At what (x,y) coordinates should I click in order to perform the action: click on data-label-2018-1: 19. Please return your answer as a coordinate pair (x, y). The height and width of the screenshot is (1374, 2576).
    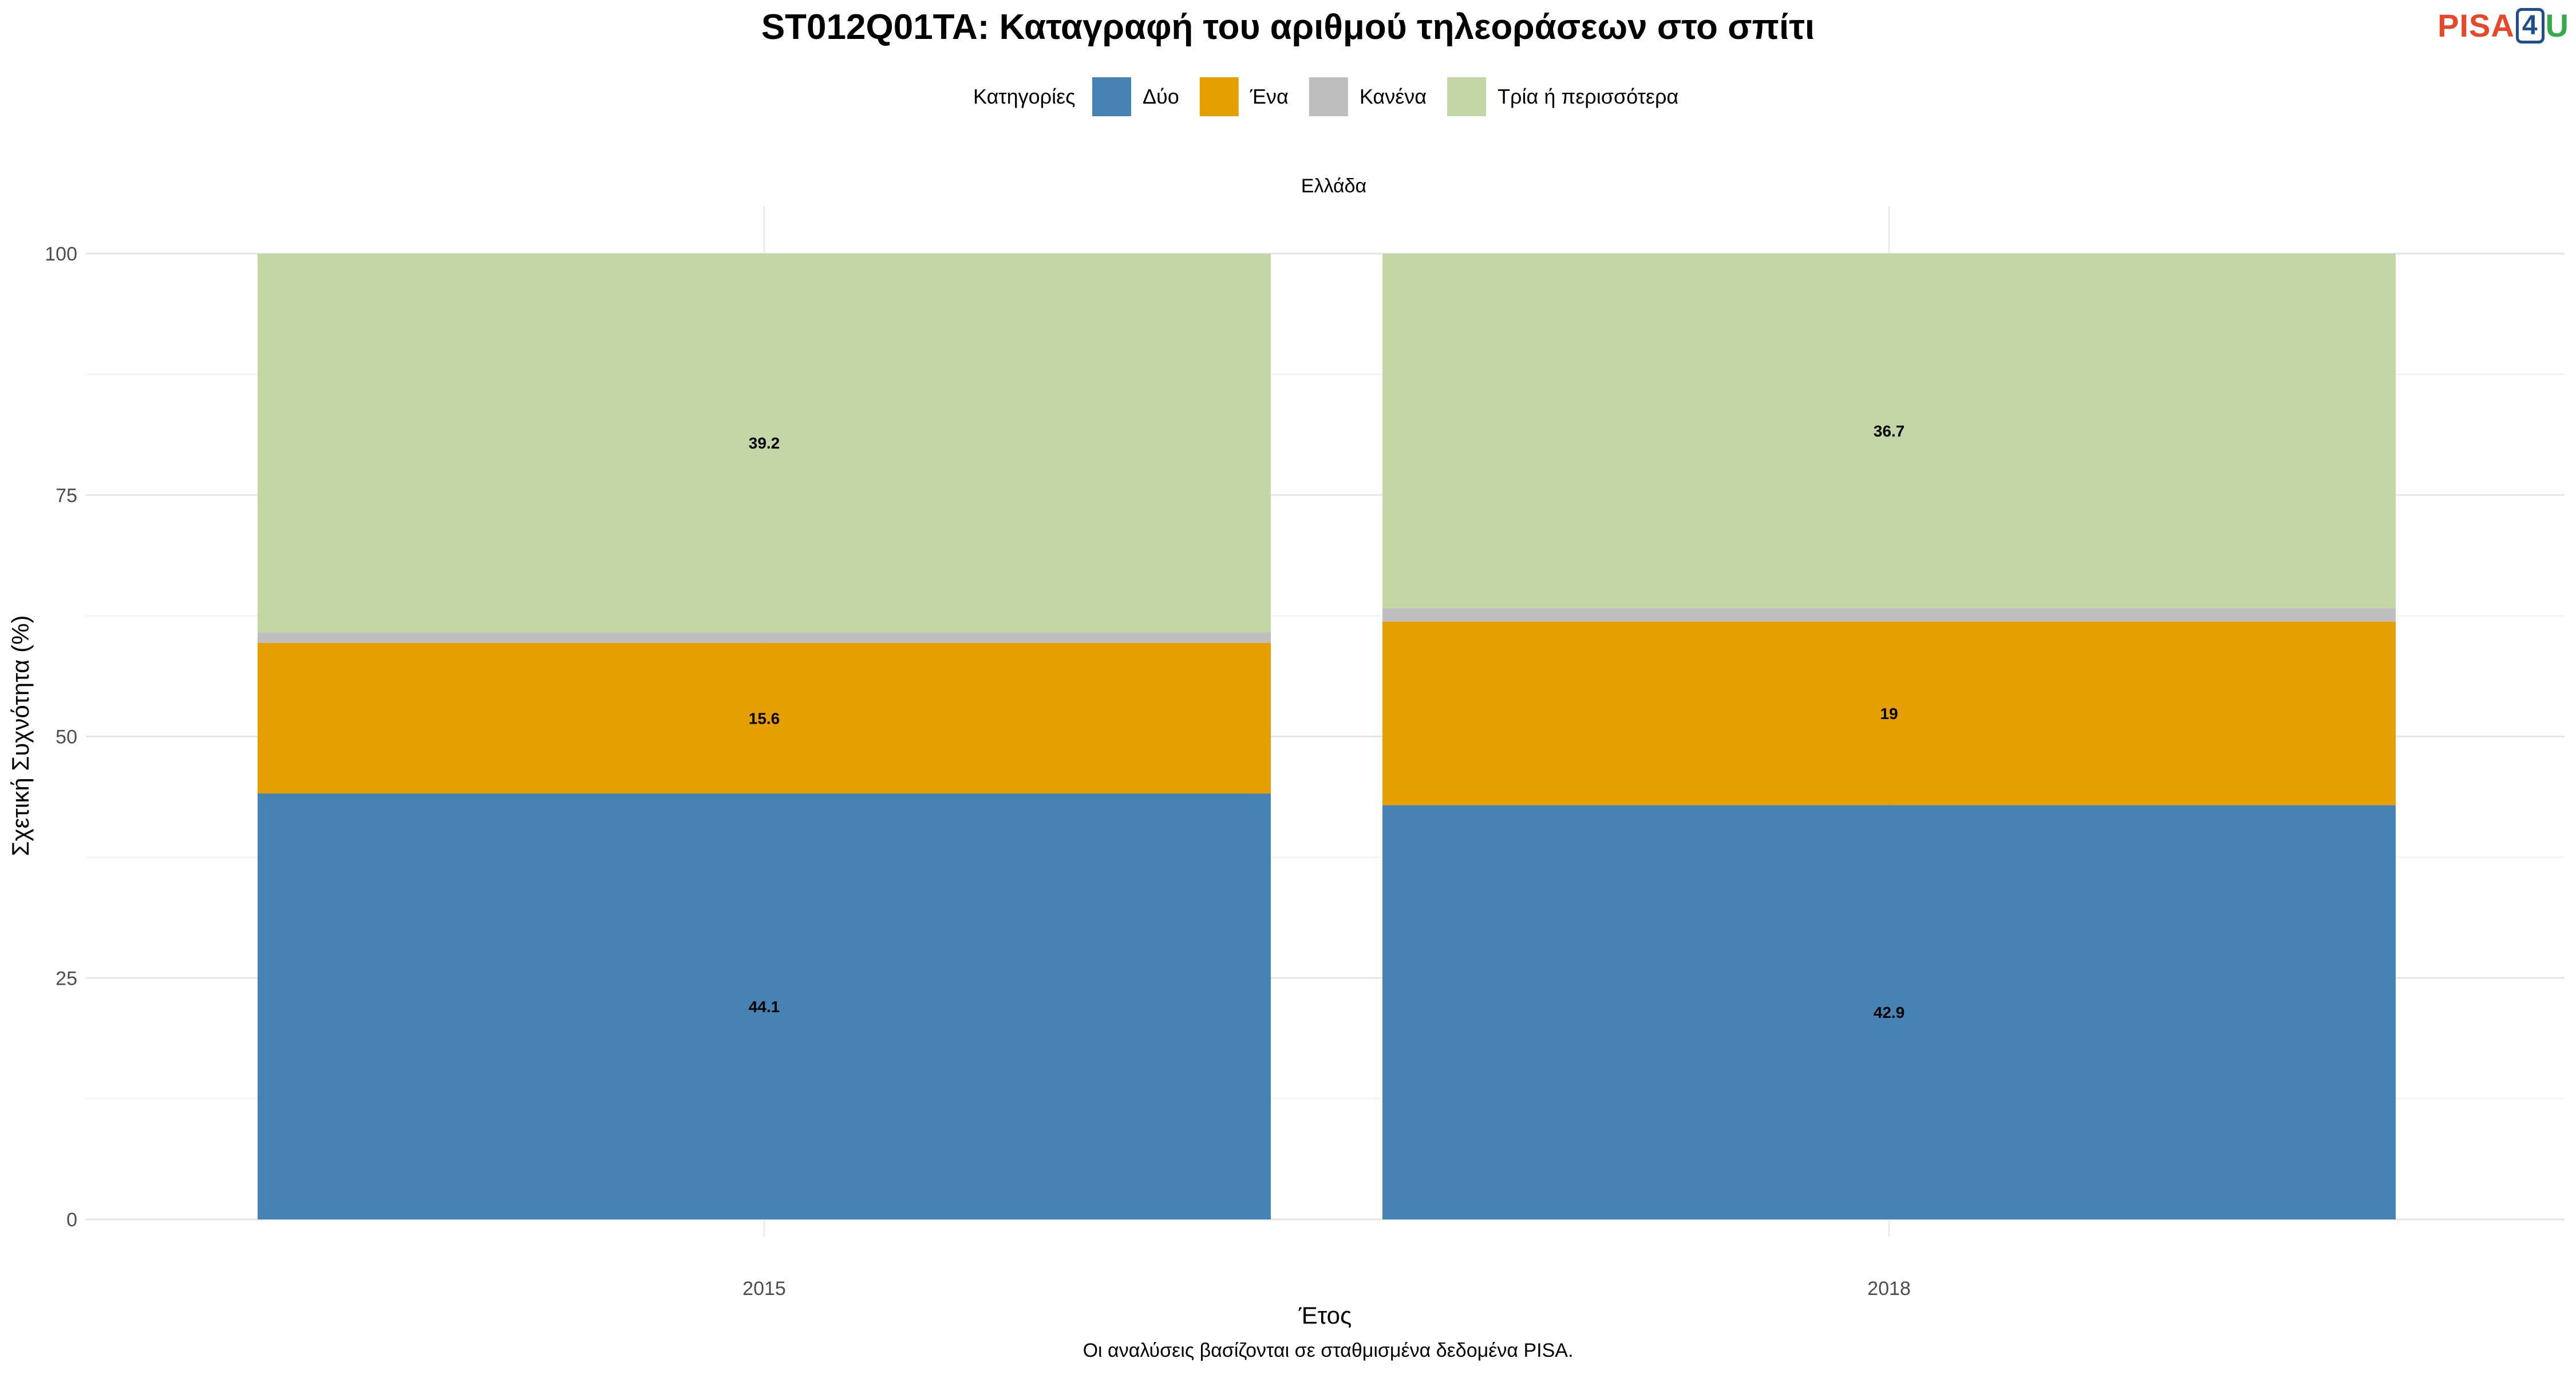
    Looking at the image, I should click on (1889, 714).